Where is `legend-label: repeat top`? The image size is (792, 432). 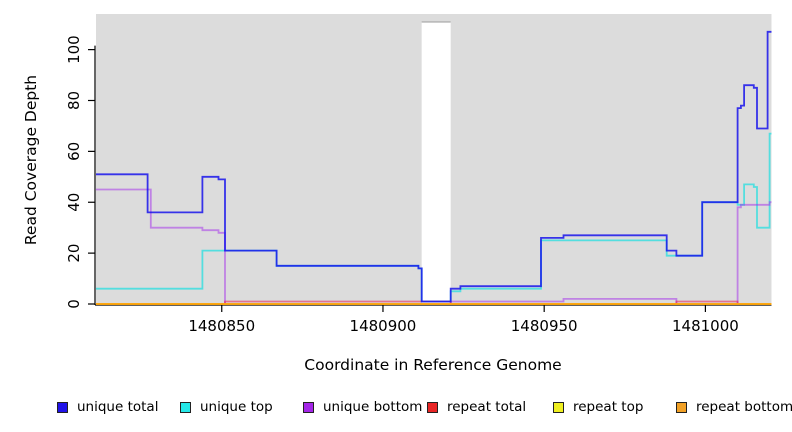 legend-label: repeat top is located at coordinates (608, 407).